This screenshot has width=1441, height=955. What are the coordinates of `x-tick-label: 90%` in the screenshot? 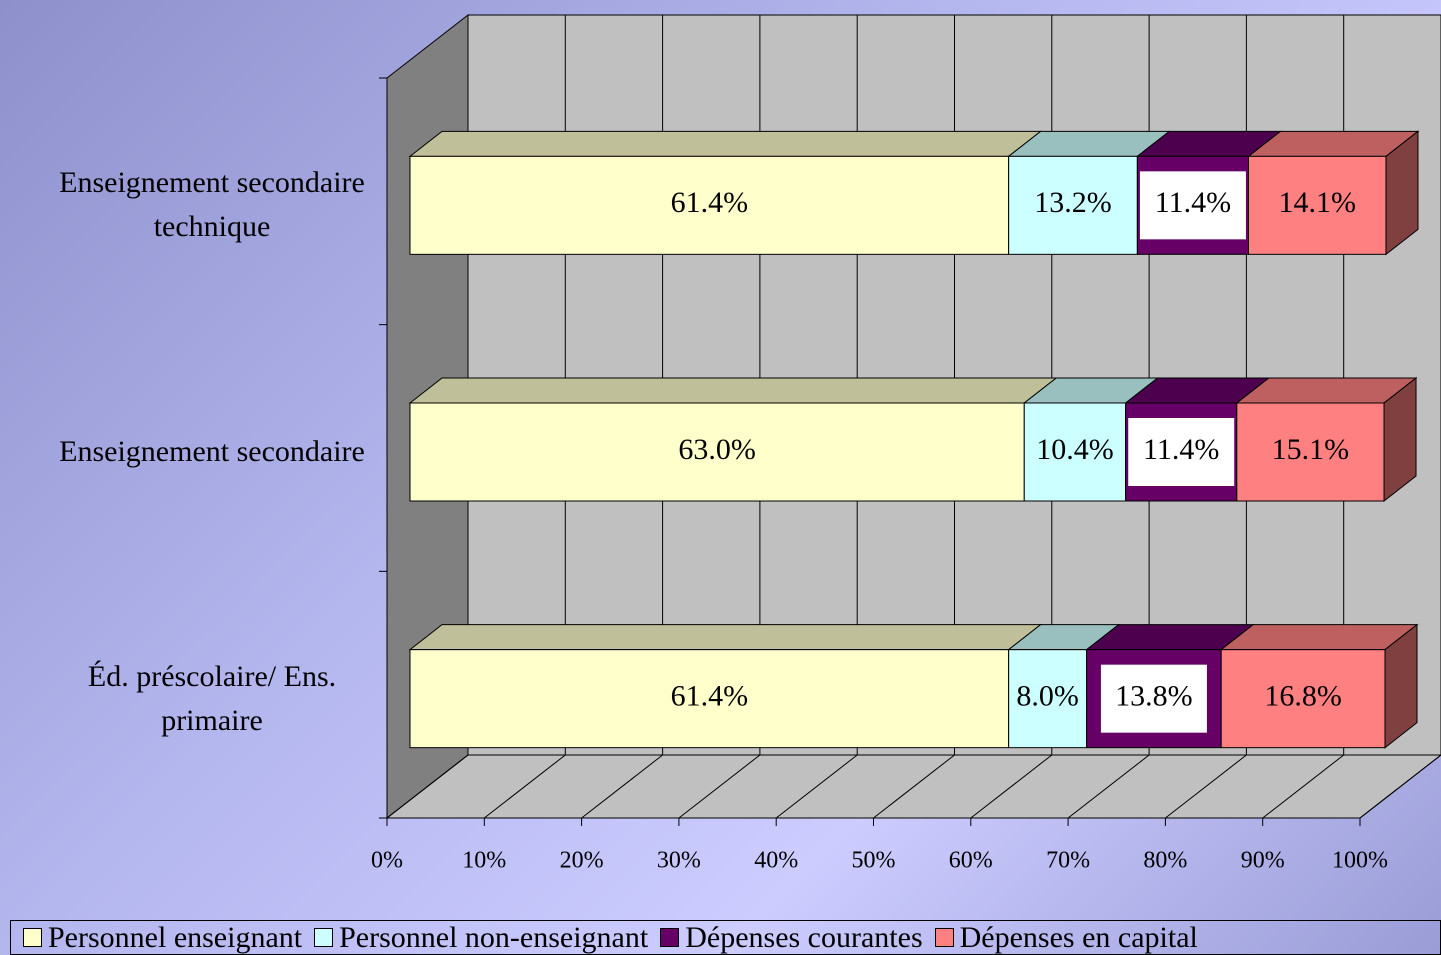 It's located at (1263, 861).